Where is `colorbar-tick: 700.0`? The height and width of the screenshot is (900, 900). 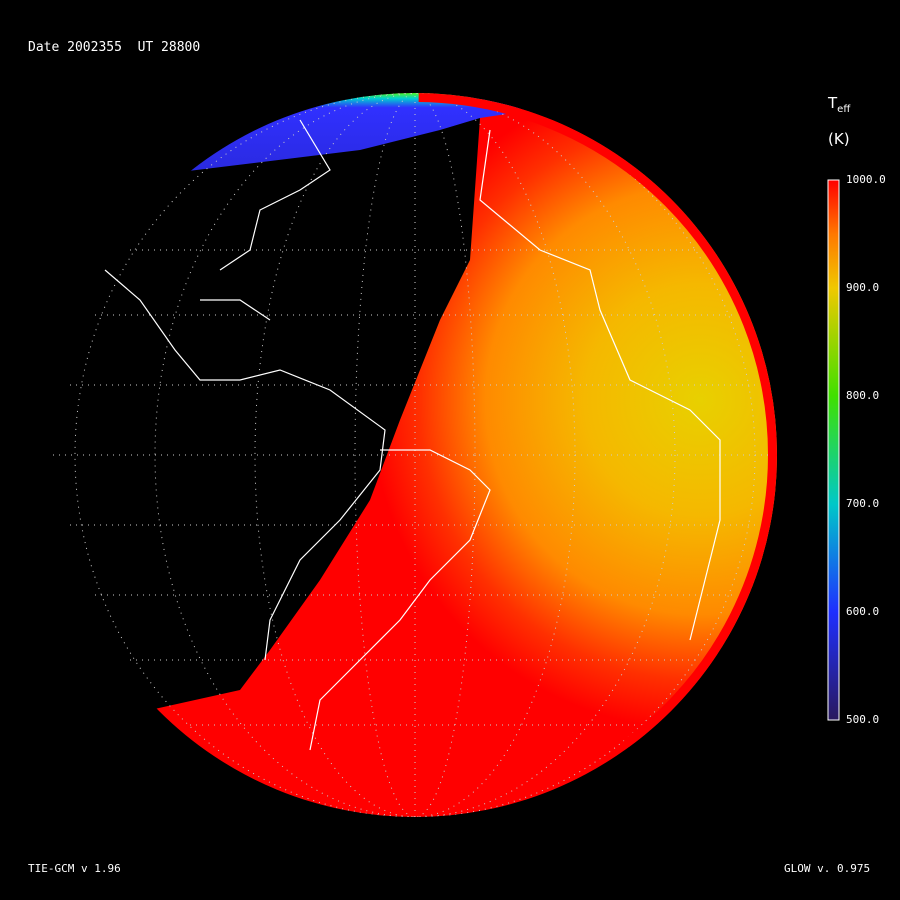
colorbar-tick: 700.0 is located at coordinates (863, 503).